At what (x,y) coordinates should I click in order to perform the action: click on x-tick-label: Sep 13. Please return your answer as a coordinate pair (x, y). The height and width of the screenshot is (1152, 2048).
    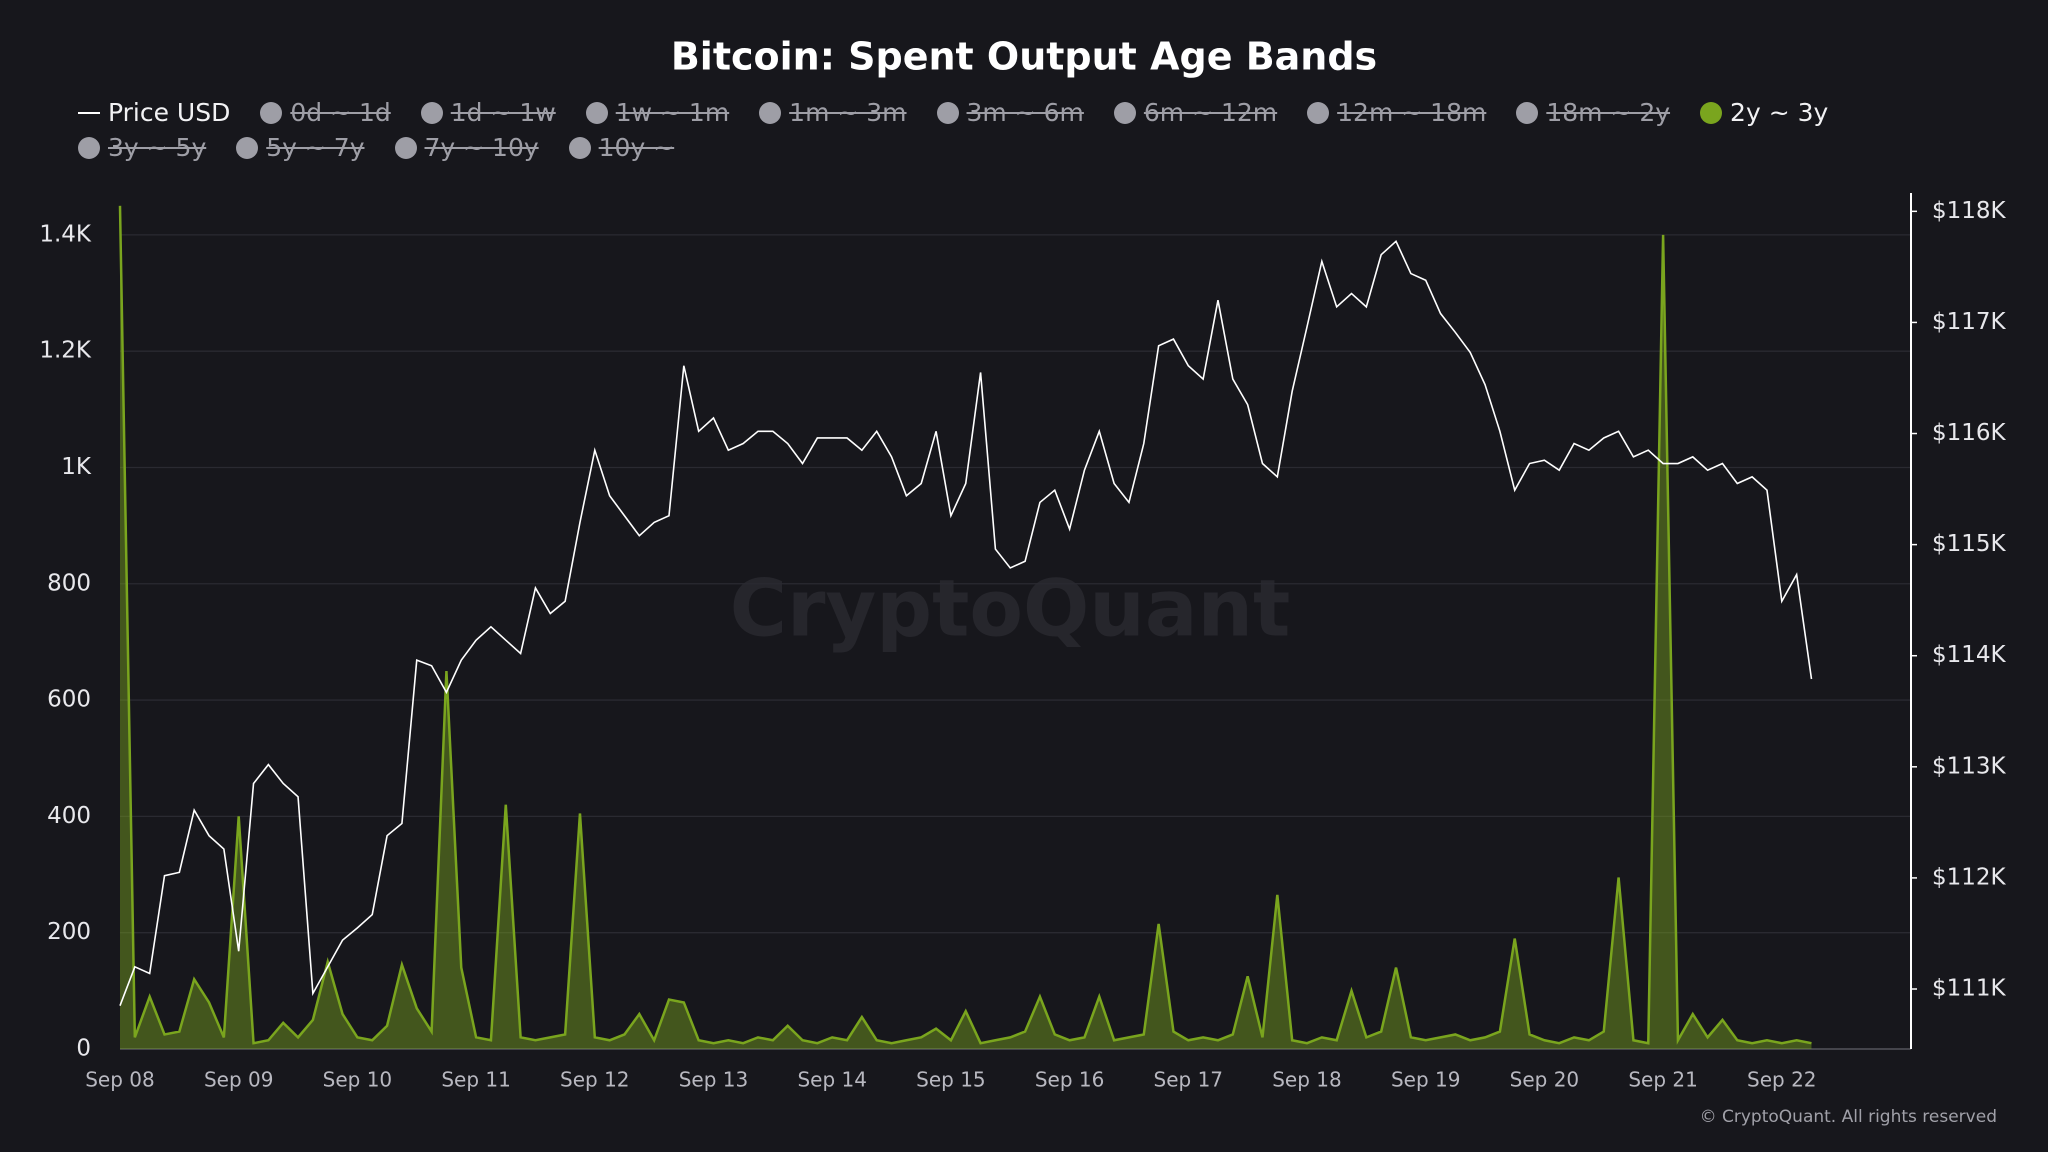
    Looking at the image, I should click on (714, 1080).